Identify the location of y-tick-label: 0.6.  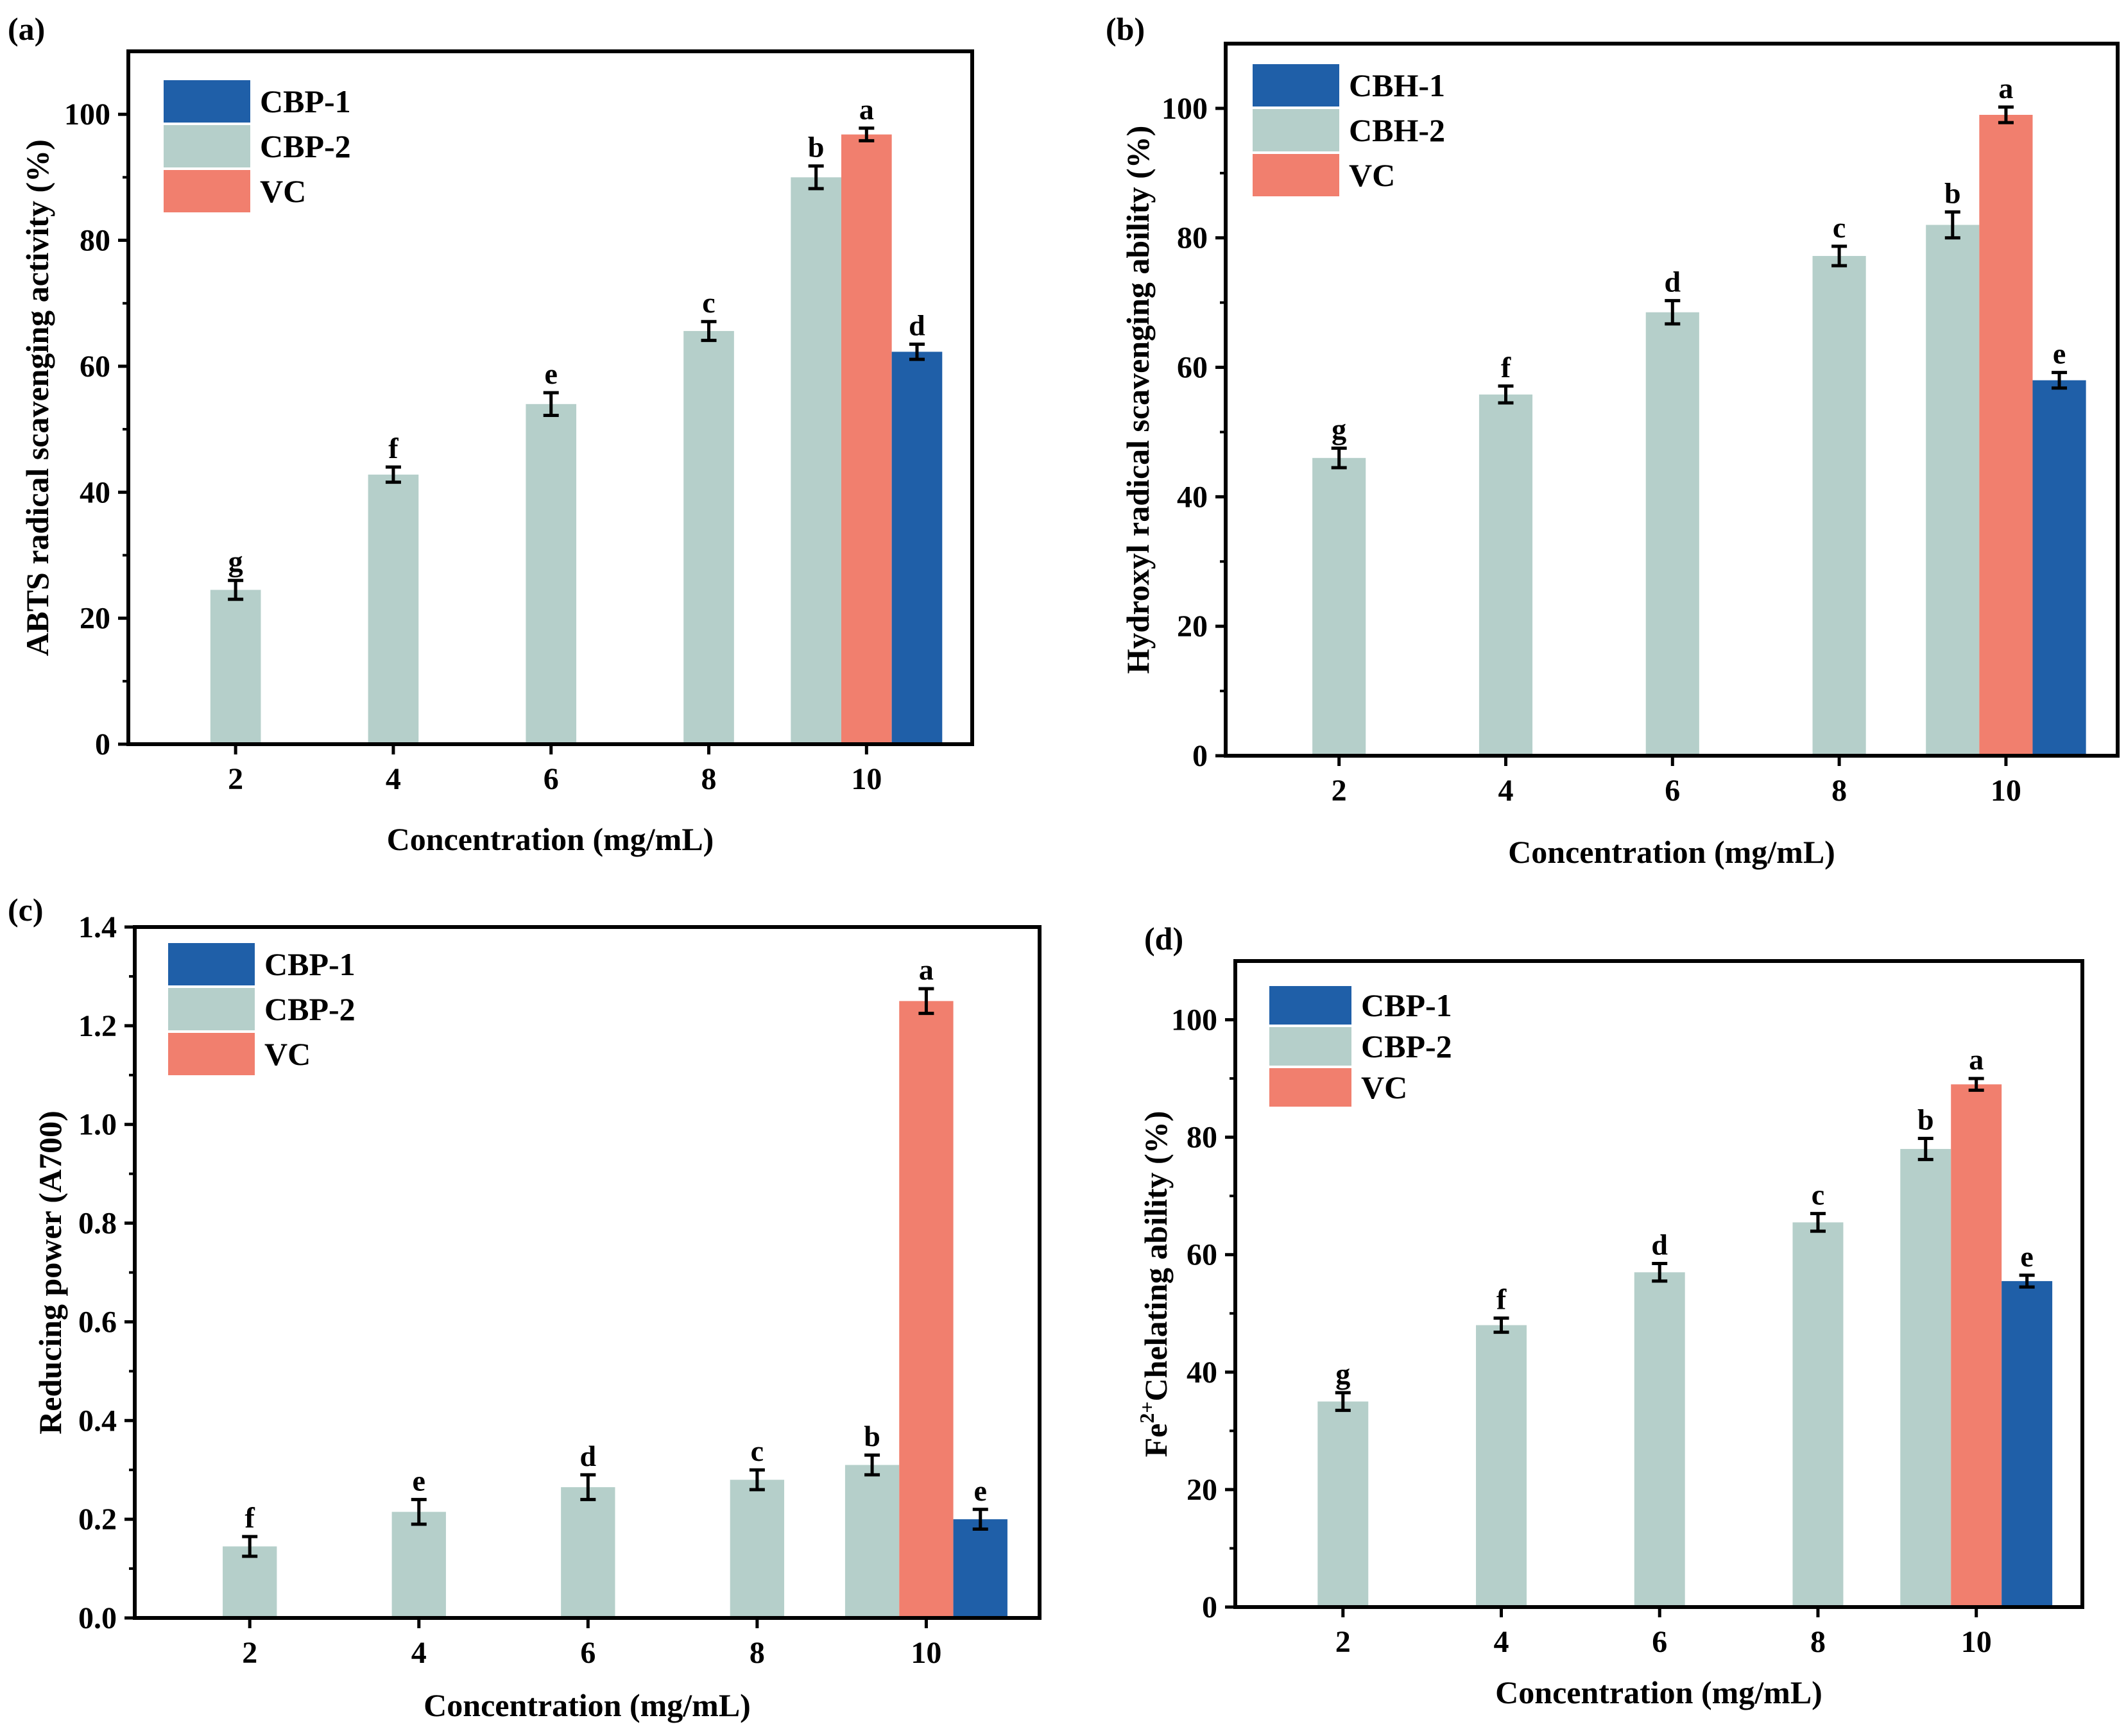
(97, 1322).